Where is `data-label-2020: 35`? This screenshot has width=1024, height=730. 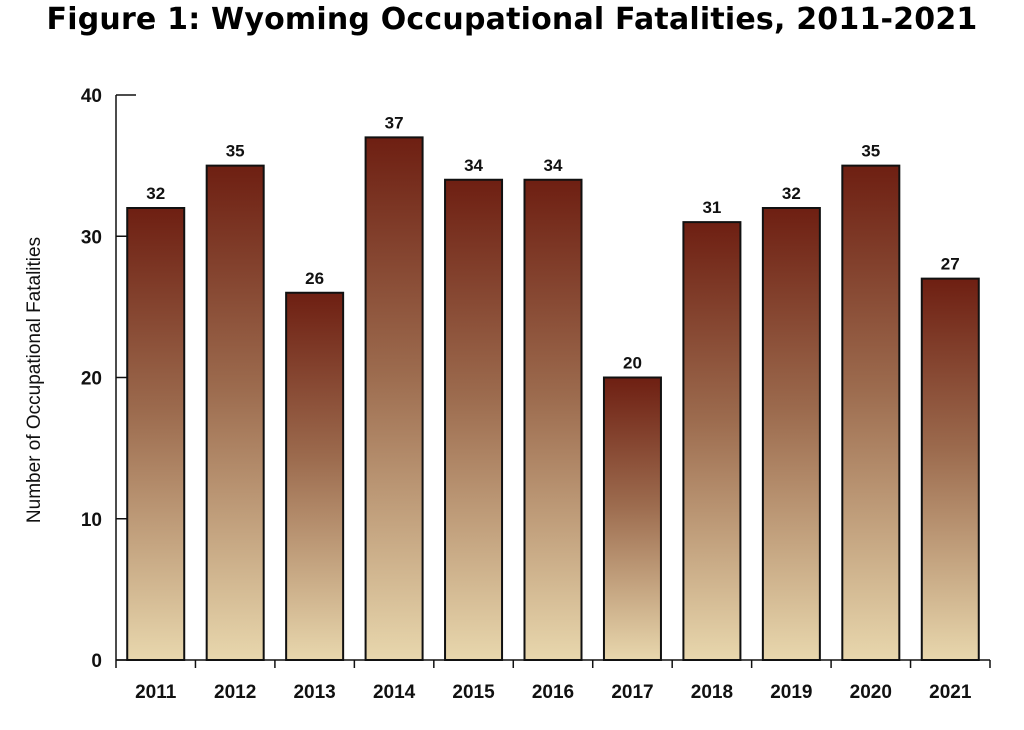 data-label-2020: 35 is located at coordinates (870, 151).